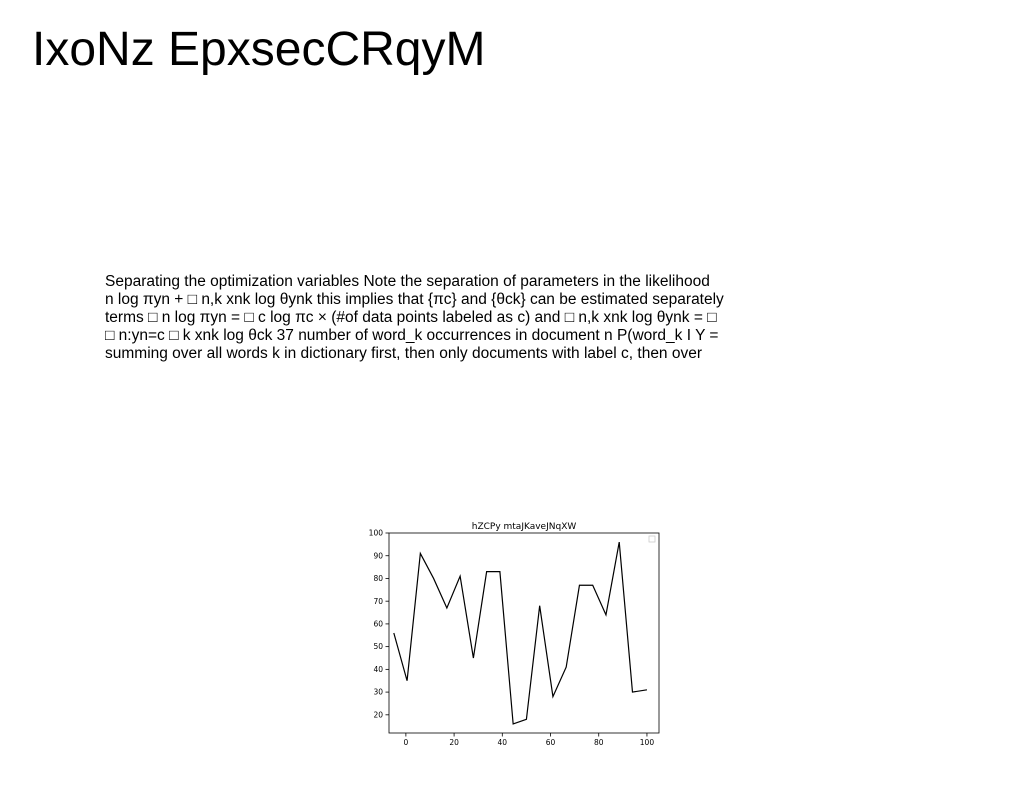 Image resolution: width=1024 pixels, height=788 pixels. Describe the element at coordinates (652, 539) in the screenshot. I see `chart-legend` at that location.